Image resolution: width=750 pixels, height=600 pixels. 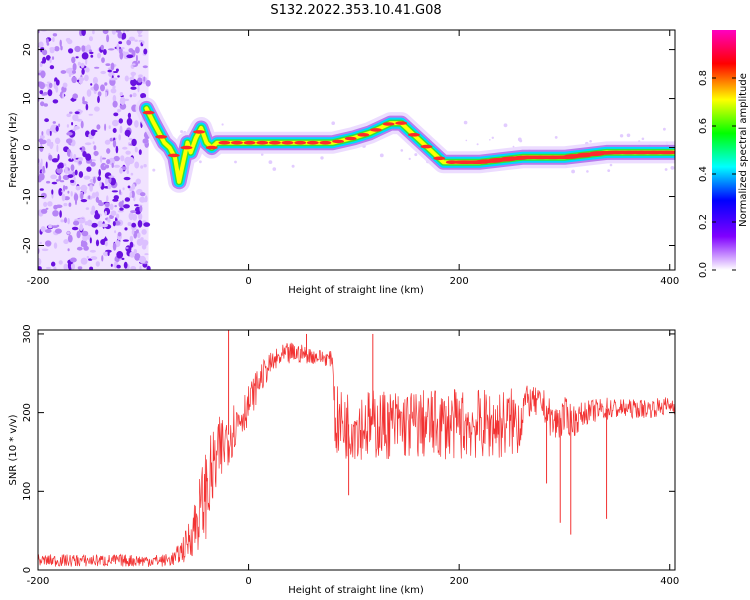 I want to click on y-tick-label: -20, so click(x=27, y=245).